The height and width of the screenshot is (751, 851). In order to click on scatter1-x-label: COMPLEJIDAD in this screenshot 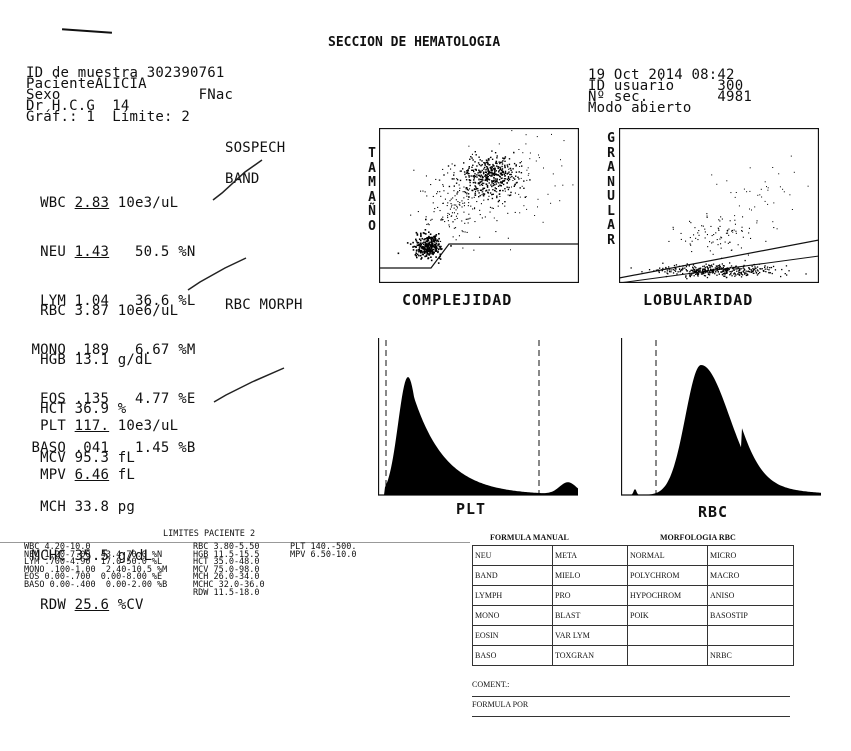, I will do `click(457, 300)`.